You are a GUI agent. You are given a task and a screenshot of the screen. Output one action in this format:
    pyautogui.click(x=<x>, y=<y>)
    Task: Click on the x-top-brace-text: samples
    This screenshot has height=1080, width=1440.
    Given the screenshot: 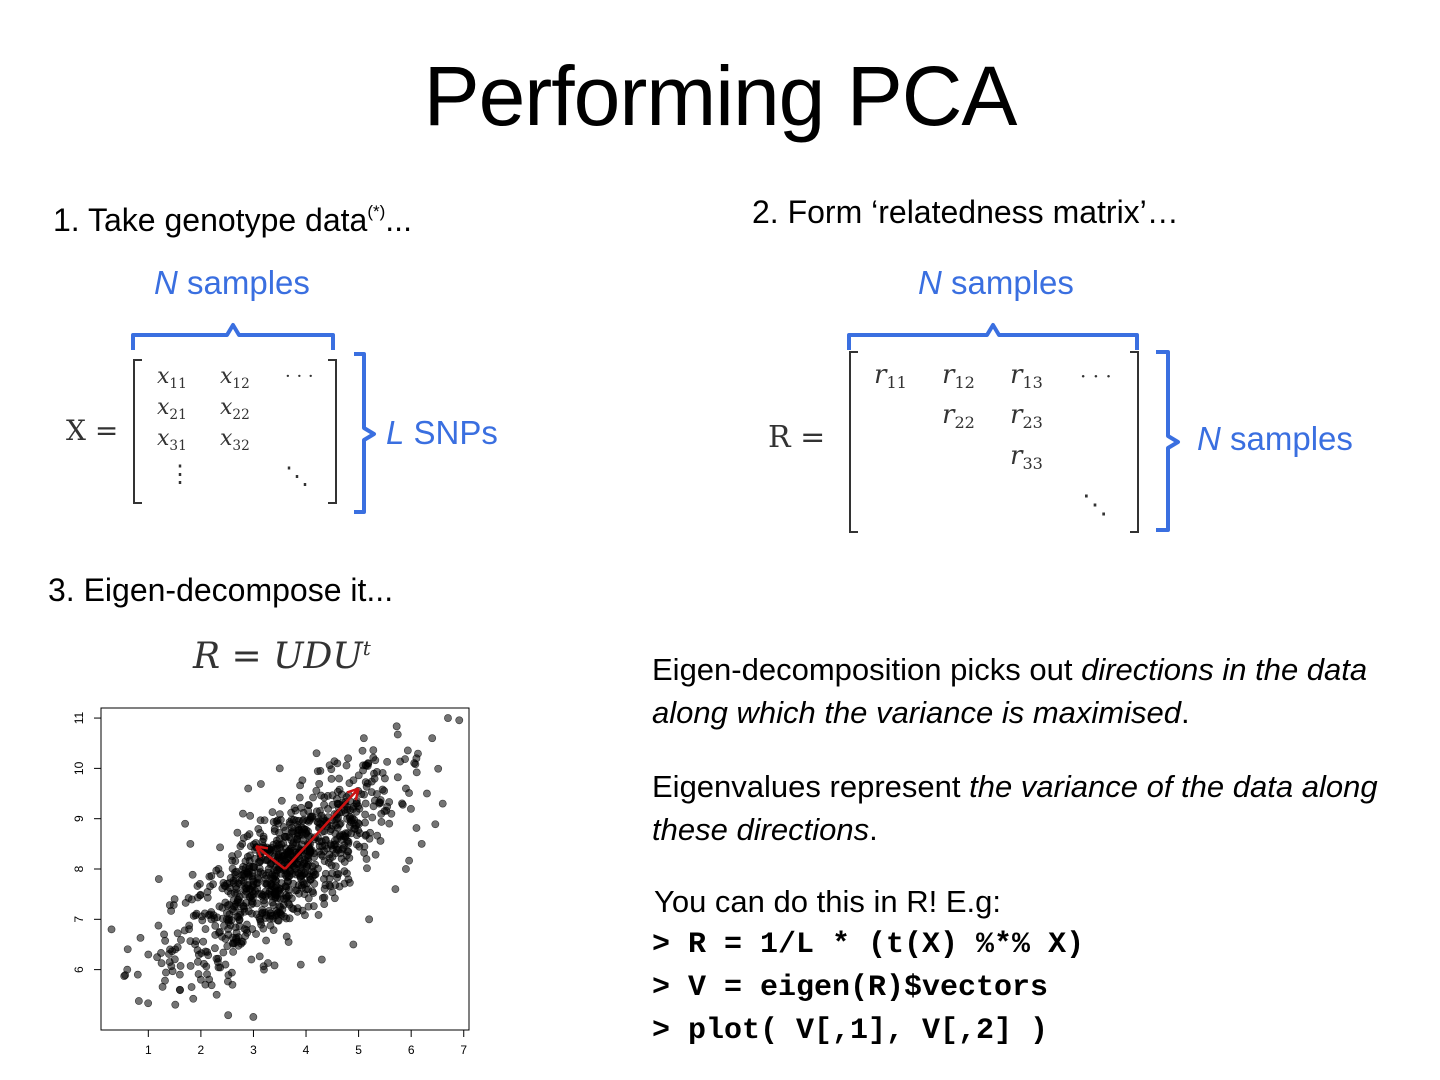 What is the action you would take?
    pyautogui.click(x=243, y=282)
    